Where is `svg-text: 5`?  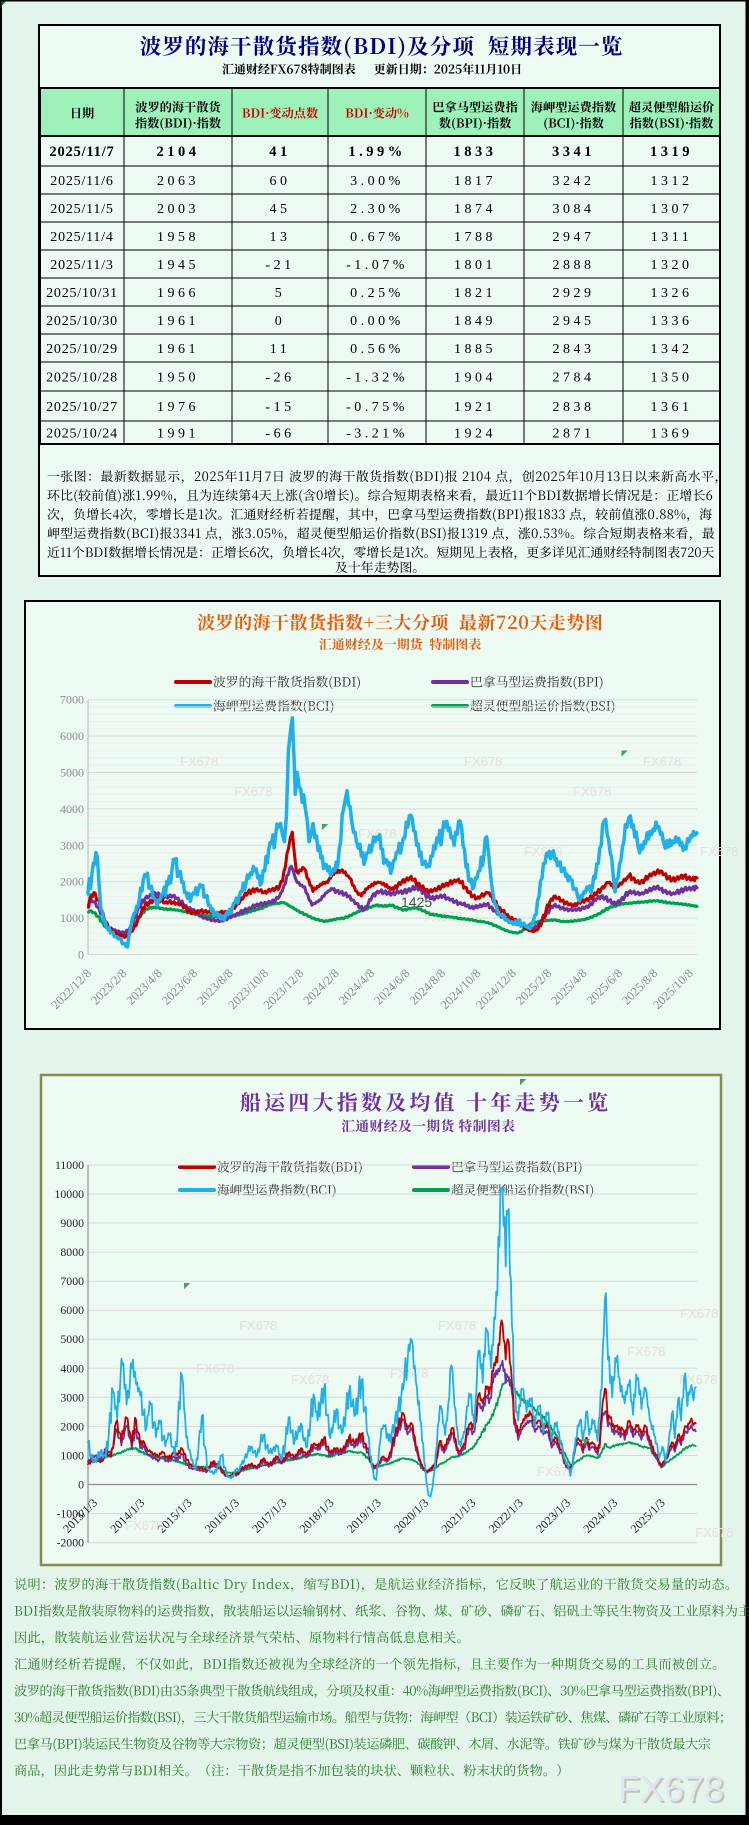 svg-text: 5 is located at coordinates (280, 293).